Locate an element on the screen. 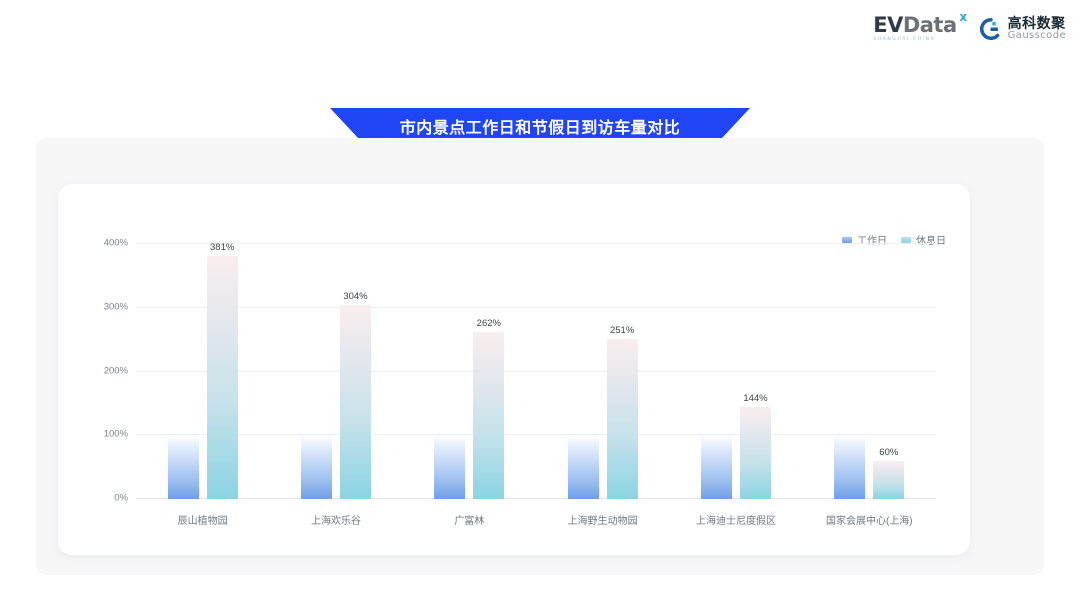  legend-item-weekday: 工作日 is located at coordinates (864, 239).